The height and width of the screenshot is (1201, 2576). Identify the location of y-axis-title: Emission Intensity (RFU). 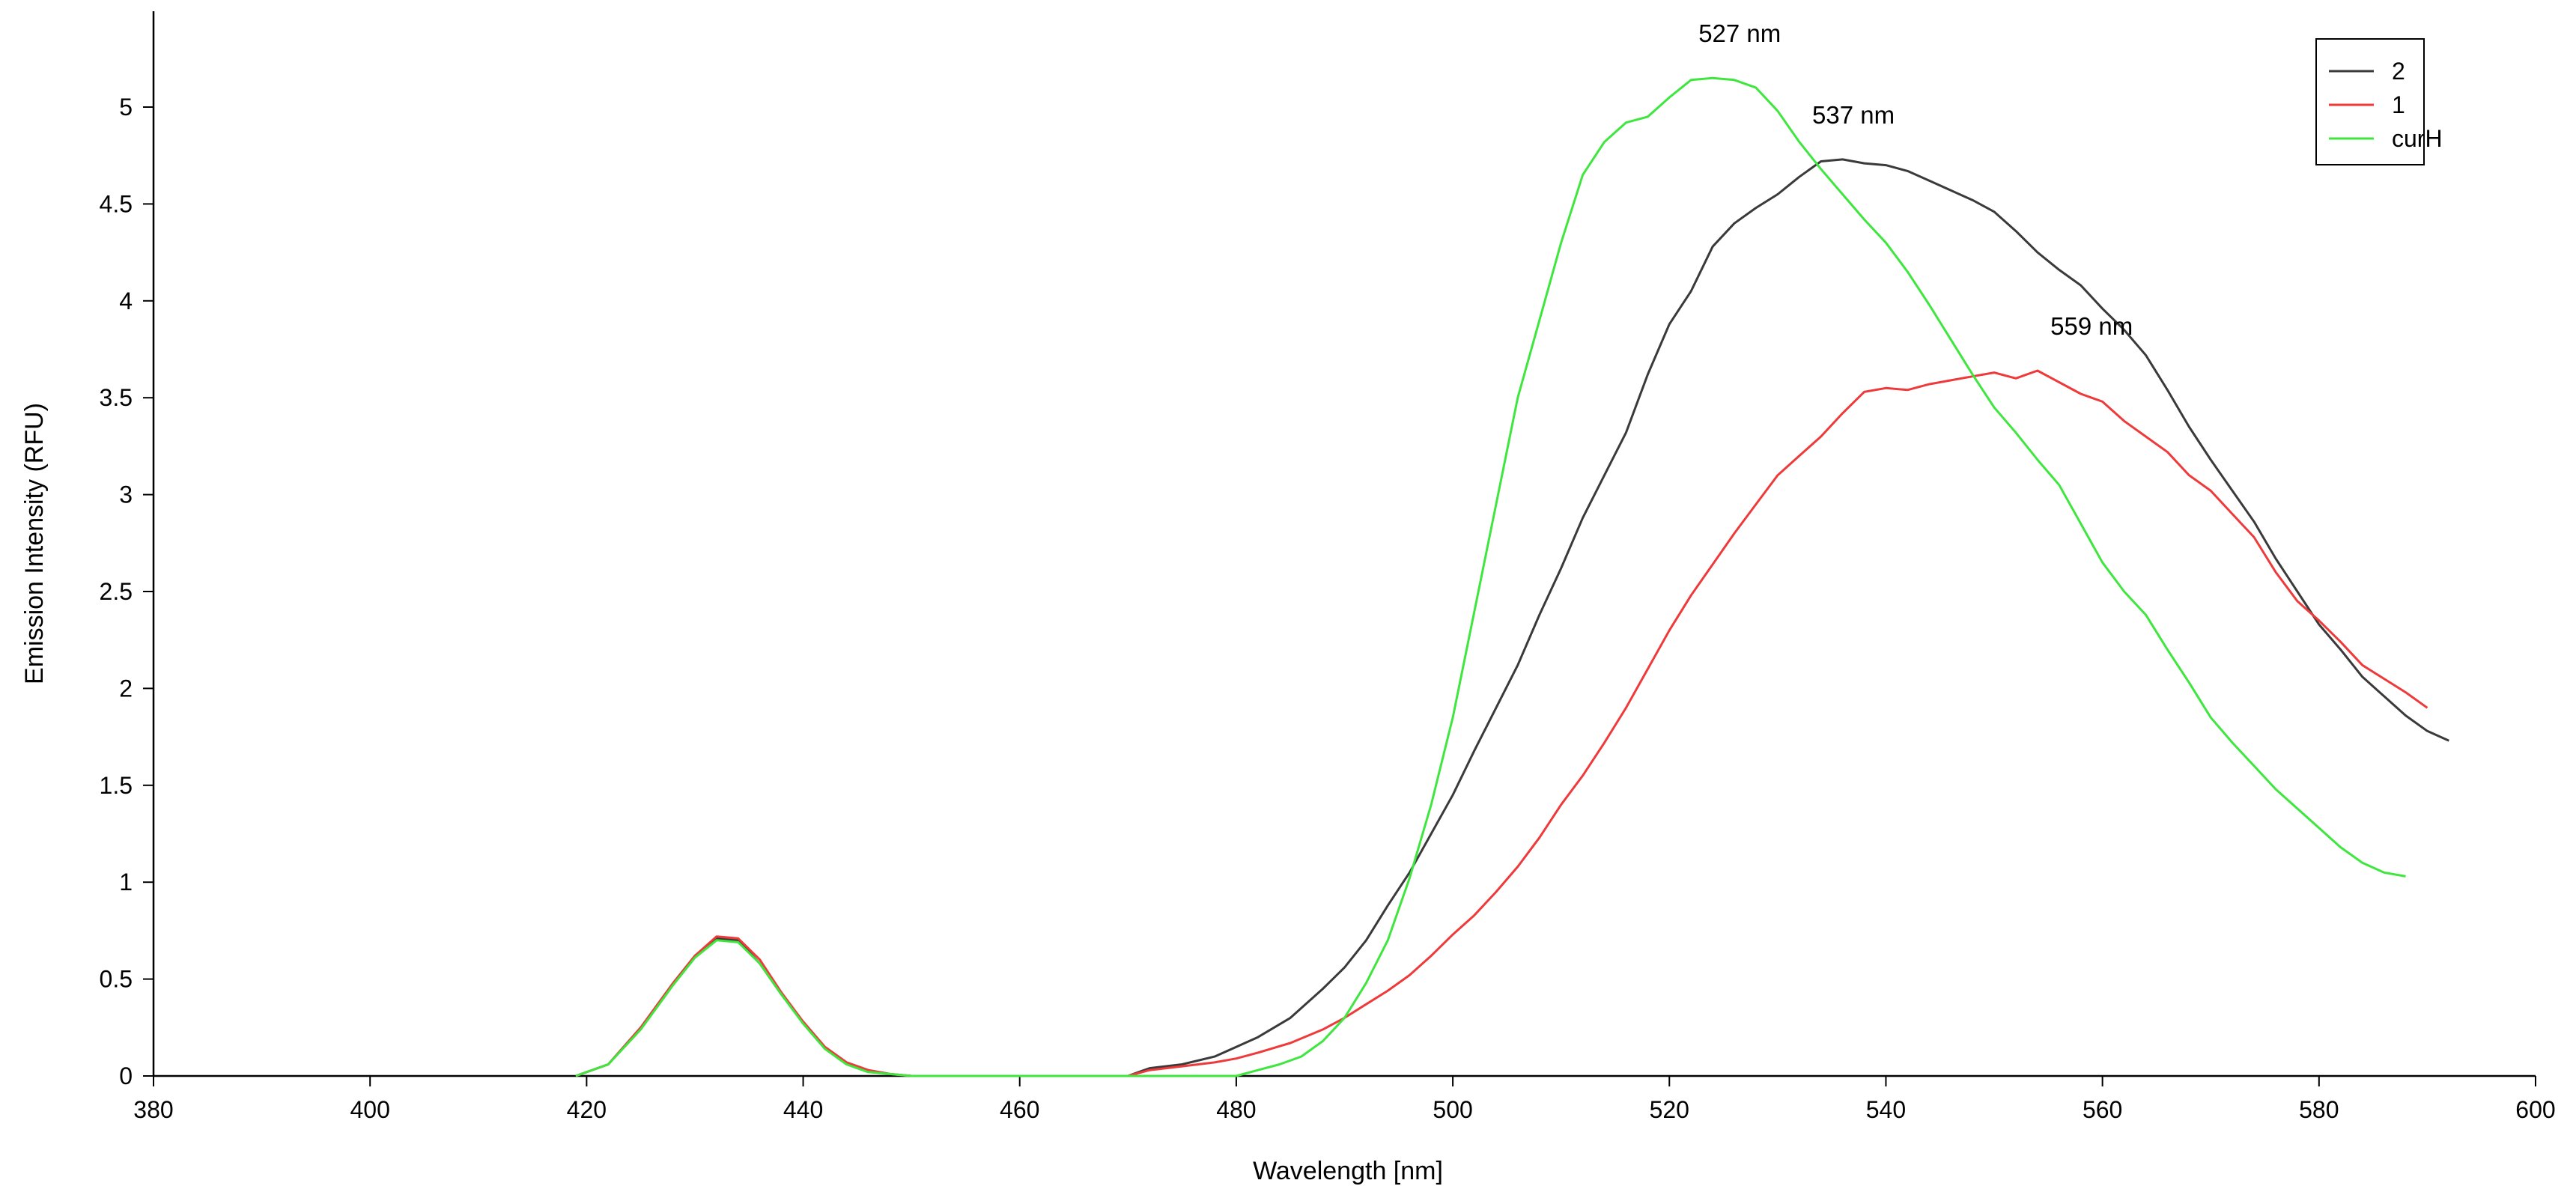
(34, 543).